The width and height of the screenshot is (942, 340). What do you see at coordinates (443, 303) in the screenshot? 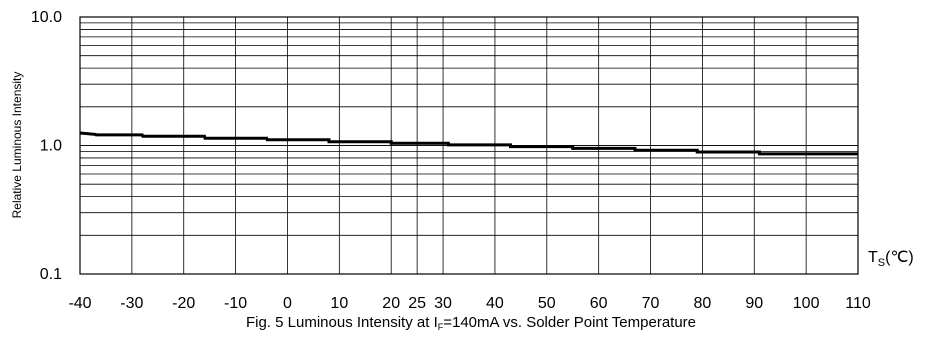
I see `x-tick-label-8: 30` at bounding box center [443, 303].